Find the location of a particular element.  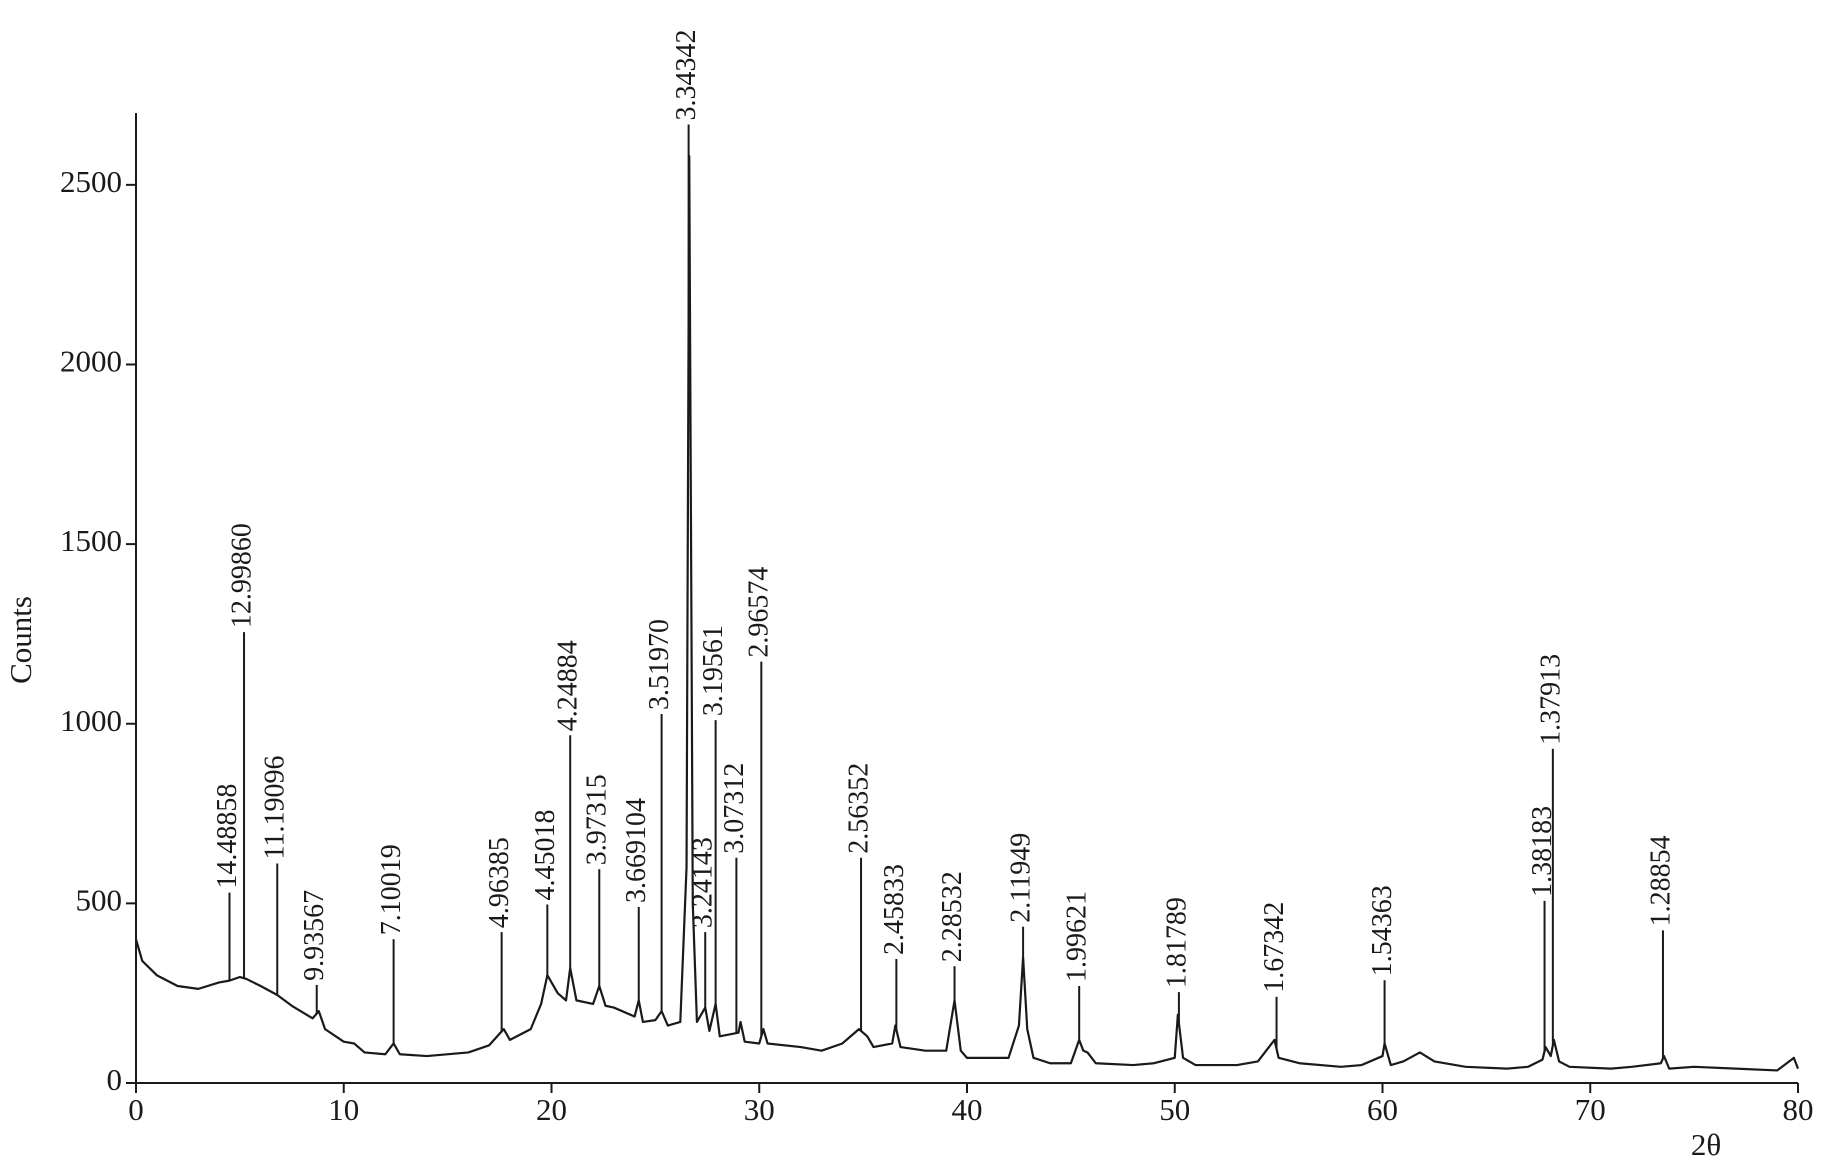

x-tick-label: 60 is located at coordinates (1382, 1109).